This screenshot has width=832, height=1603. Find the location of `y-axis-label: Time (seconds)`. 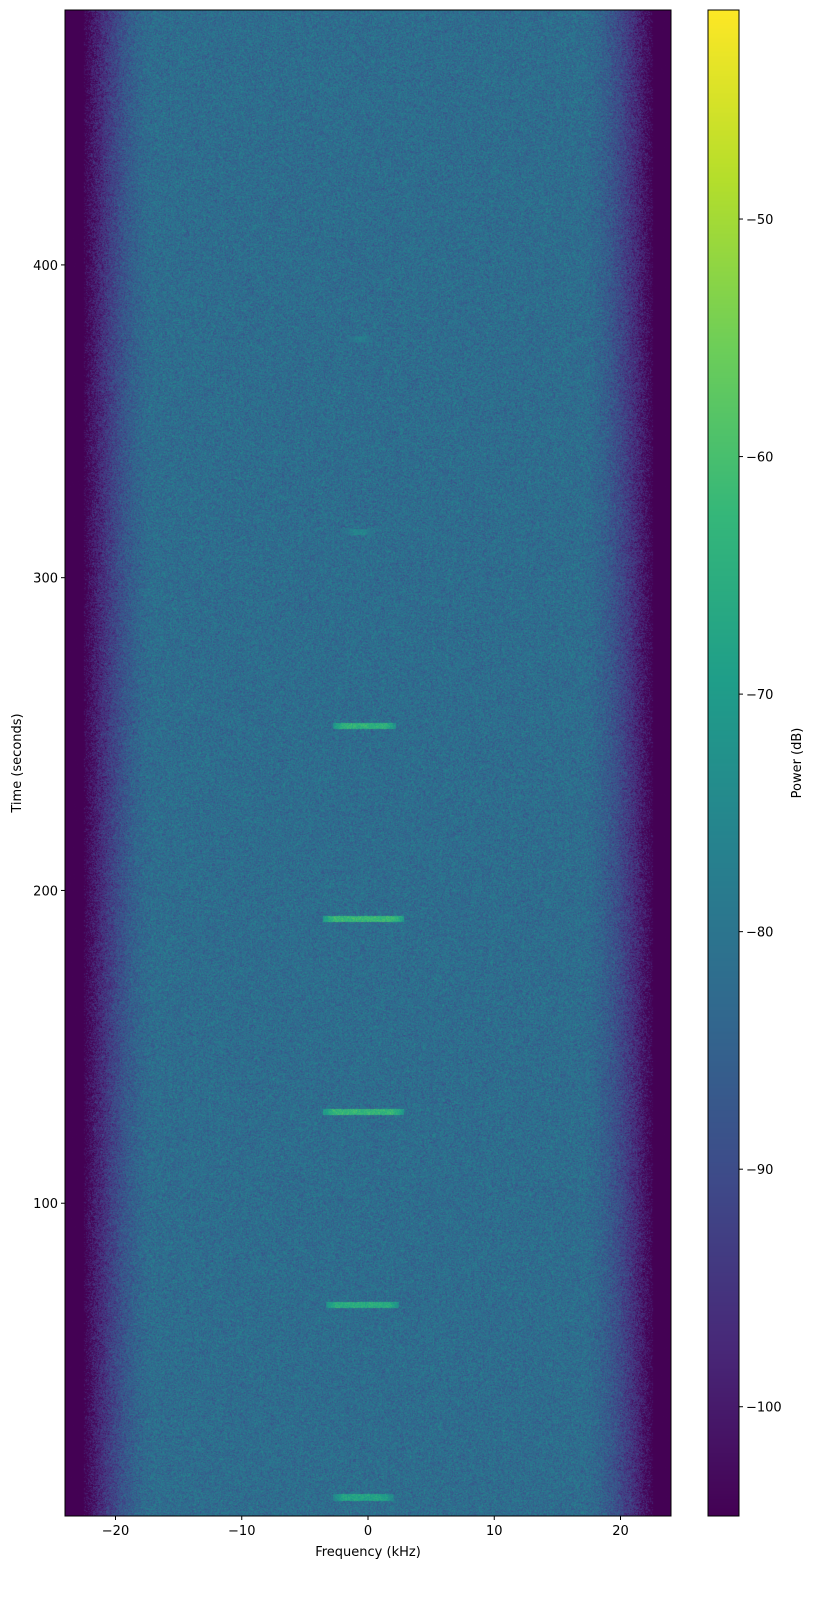

y-axis-label: Time (seconds) is located at coordinates (17, 763).